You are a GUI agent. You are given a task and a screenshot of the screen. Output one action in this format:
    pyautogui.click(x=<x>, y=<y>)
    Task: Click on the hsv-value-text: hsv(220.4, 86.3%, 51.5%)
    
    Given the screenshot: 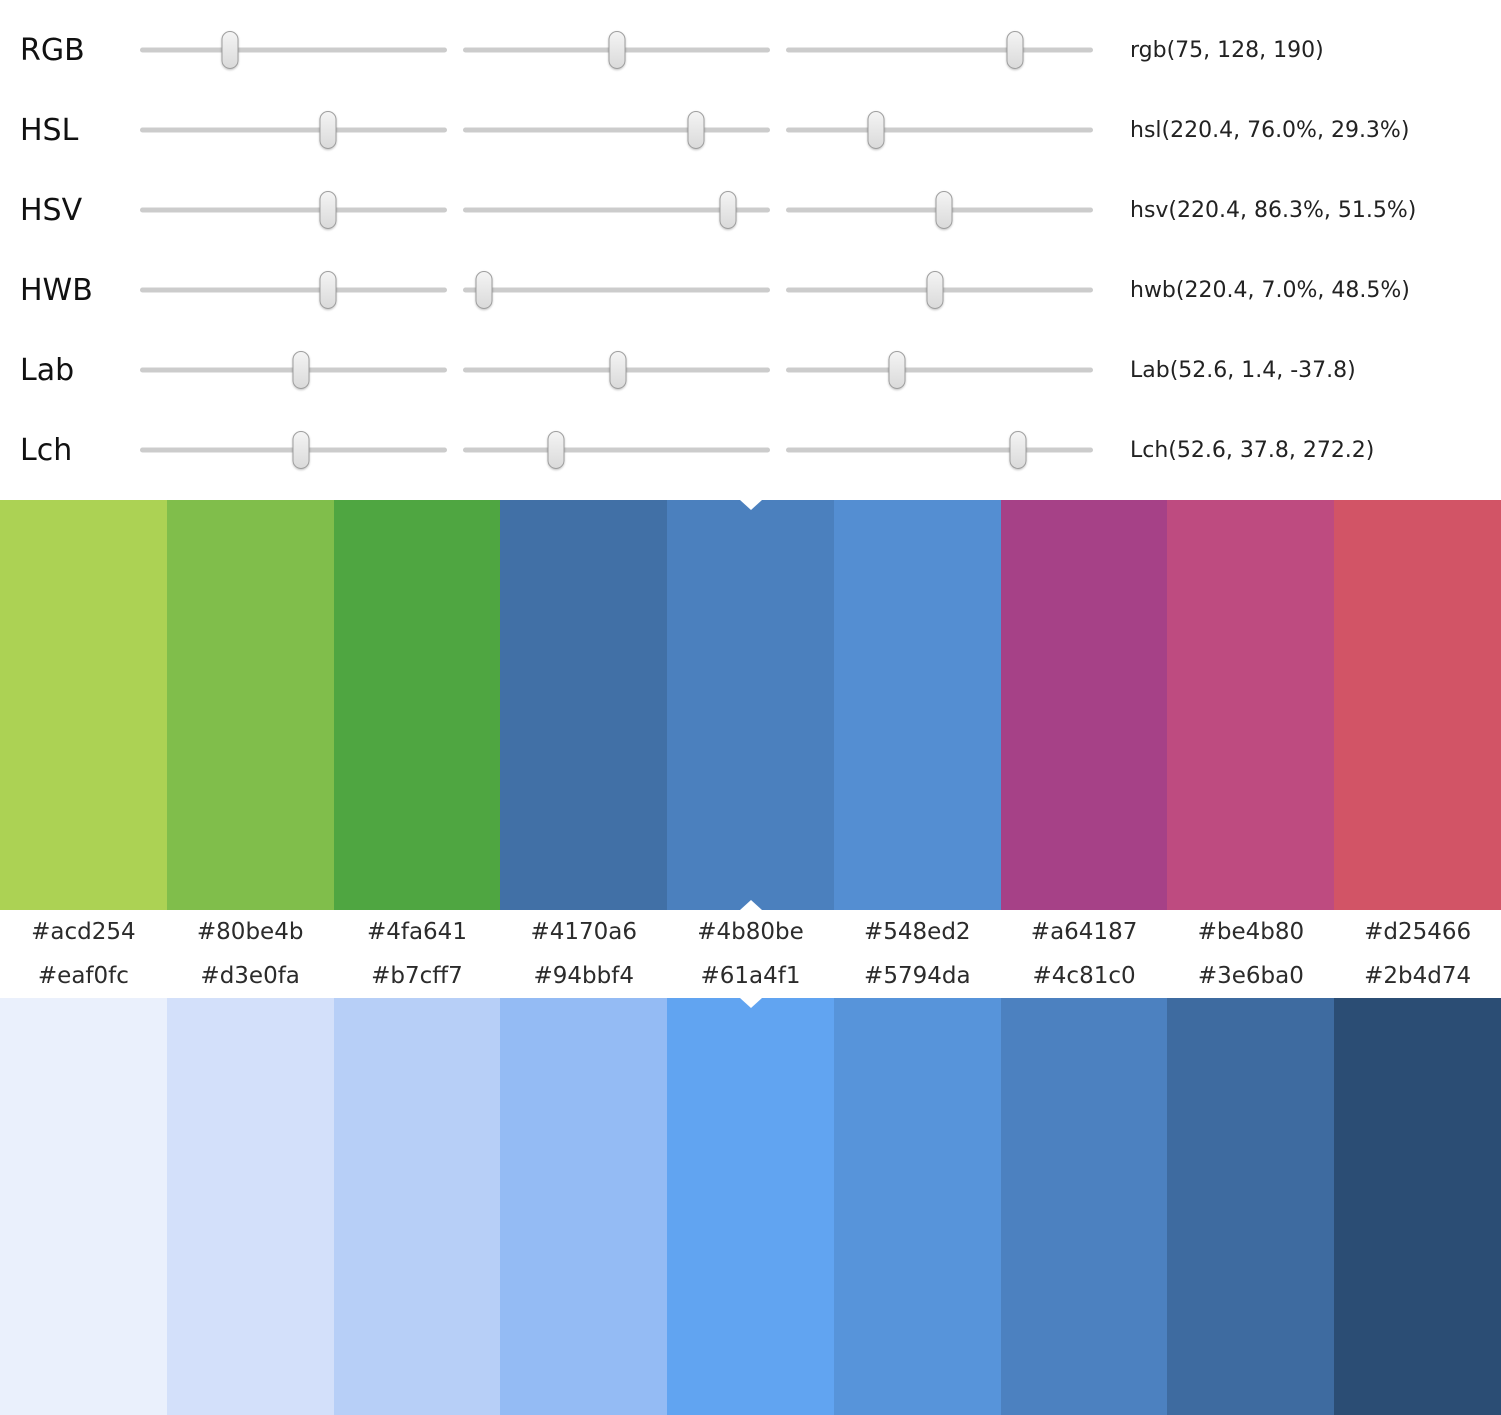 What is the action you would take?
    pyautogui.click(x=1273, y=210)
    